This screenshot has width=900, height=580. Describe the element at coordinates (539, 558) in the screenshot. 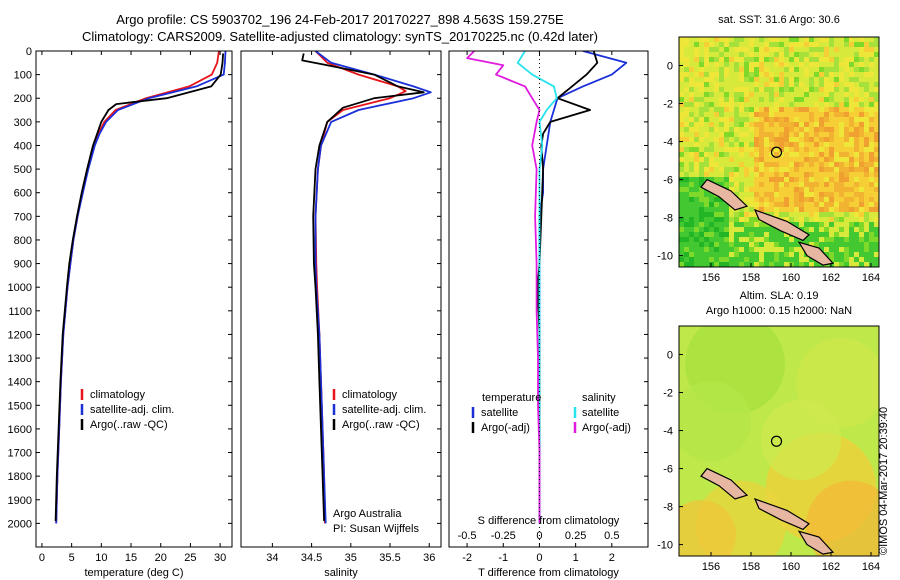

I see `x-tick-label: 0` at that location.